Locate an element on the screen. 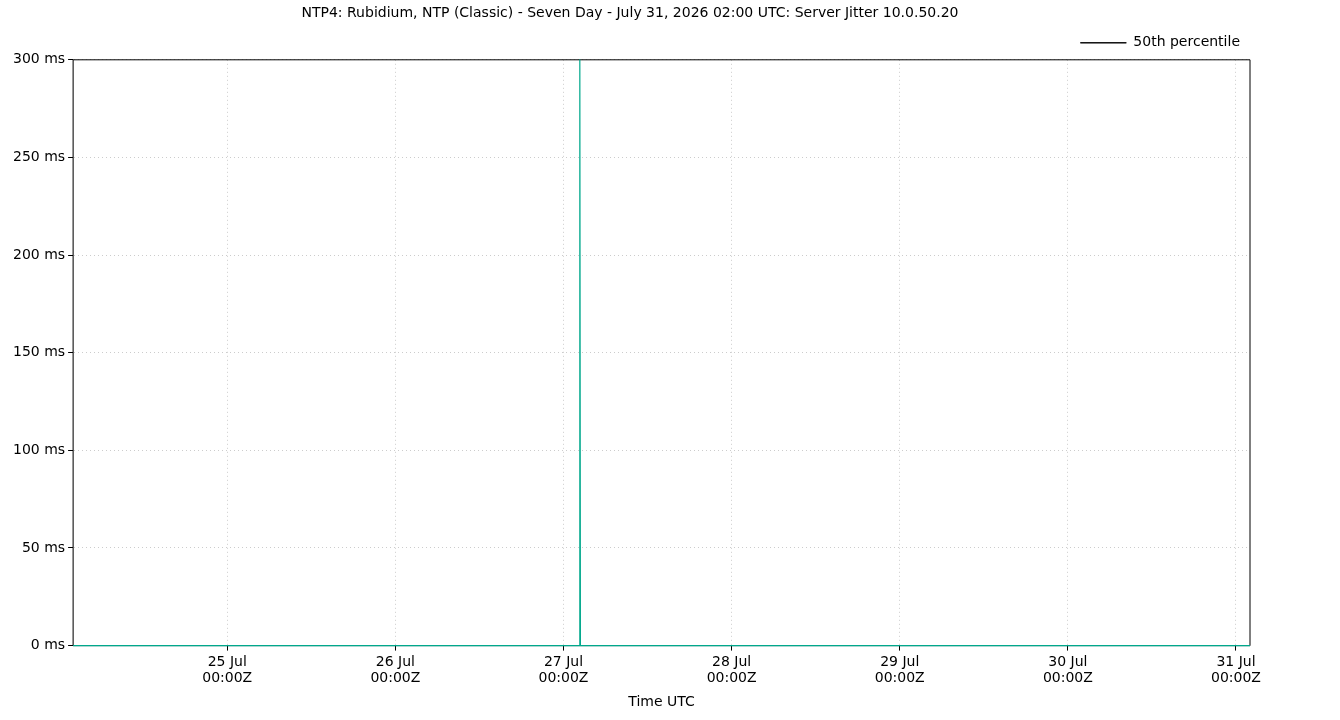  x-tick-label: 25 Jul 00:00Z is located at coordinates (227, 669).